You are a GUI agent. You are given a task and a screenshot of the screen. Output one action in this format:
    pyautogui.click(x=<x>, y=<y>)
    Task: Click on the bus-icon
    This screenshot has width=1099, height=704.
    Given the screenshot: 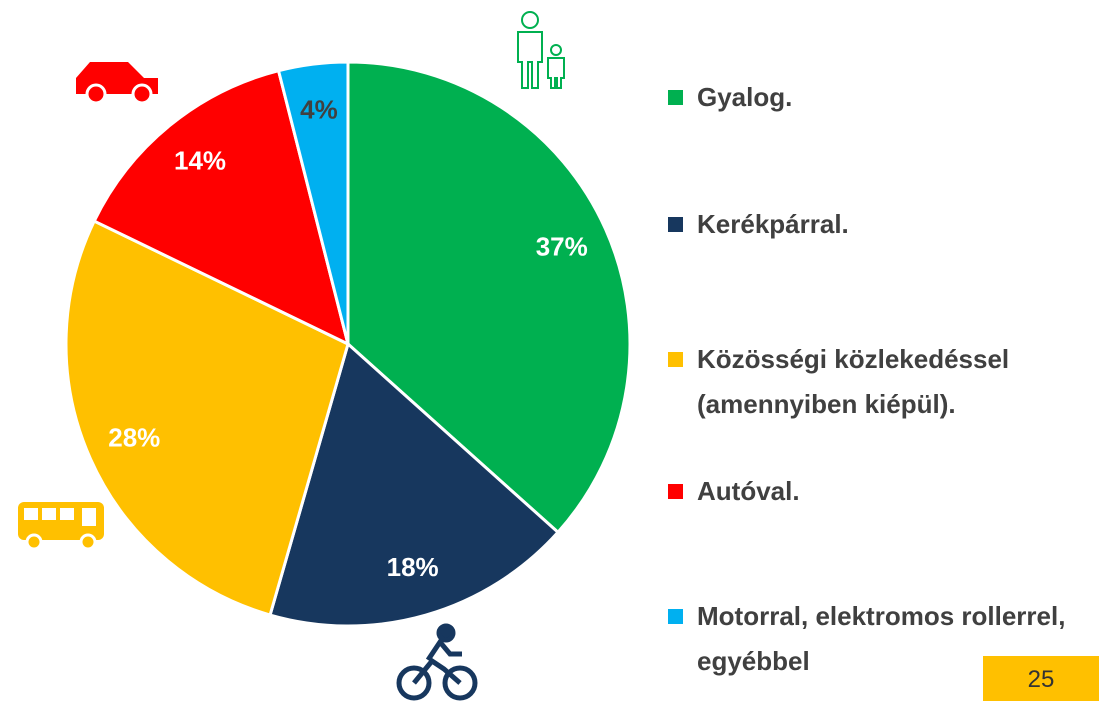 What is the action you would take?
    pyautogui.click(x=61, y=526)
    